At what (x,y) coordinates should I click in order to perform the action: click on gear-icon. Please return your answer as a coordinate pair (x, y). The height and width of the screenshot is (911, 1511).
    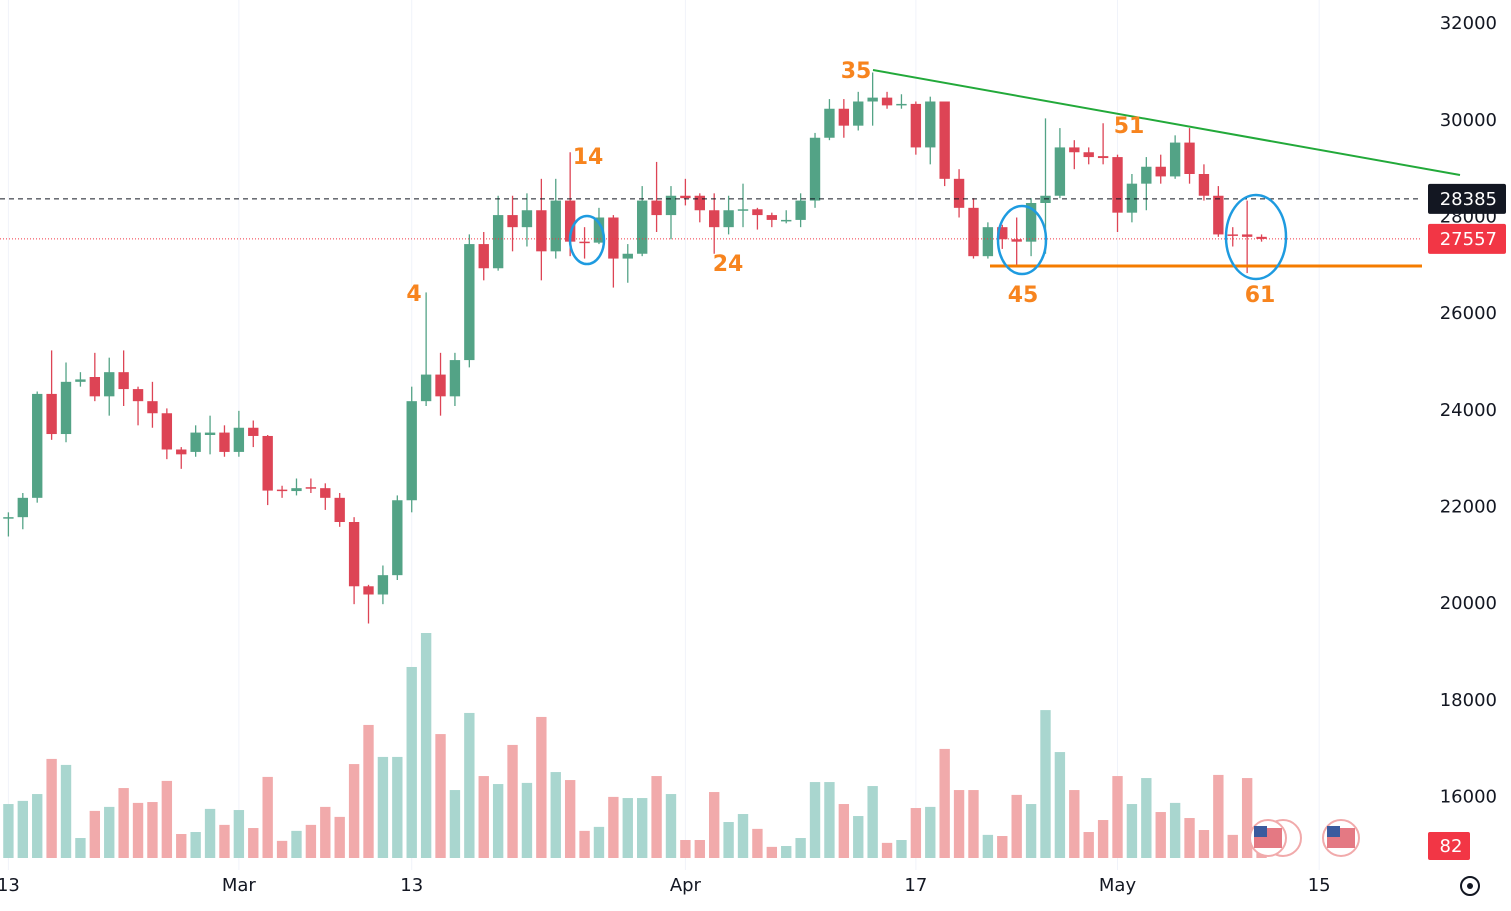
    Looking at the image, I should click on (1470, 886).